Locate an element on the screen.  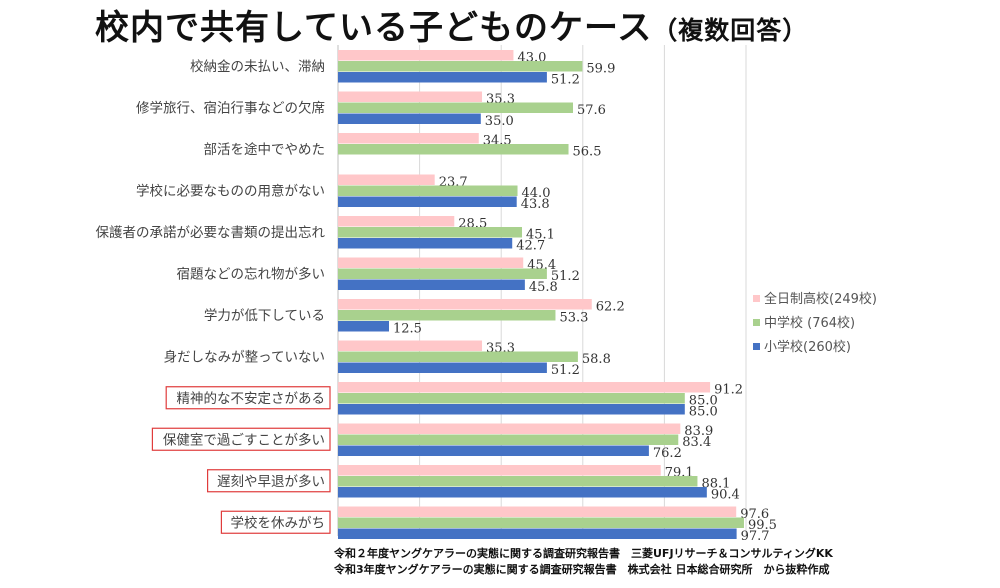
category-label: 遅刻や早退が多い is located at coordinates (271, 481).